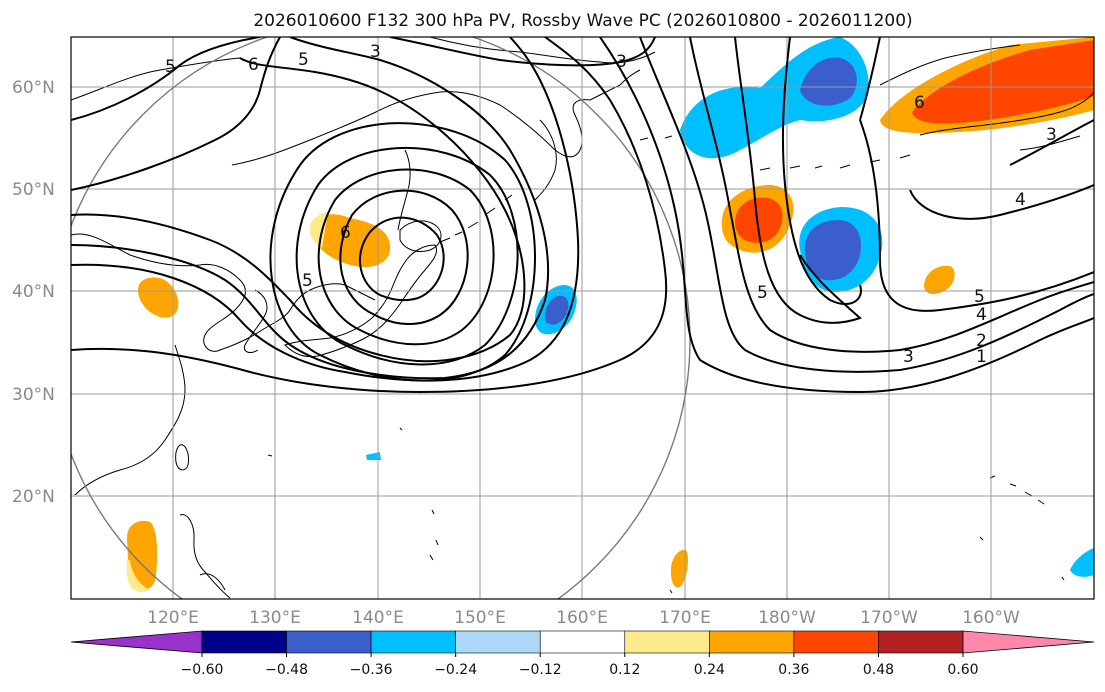  I want to click on anomaly-japan-yellow, so click(318, 230).